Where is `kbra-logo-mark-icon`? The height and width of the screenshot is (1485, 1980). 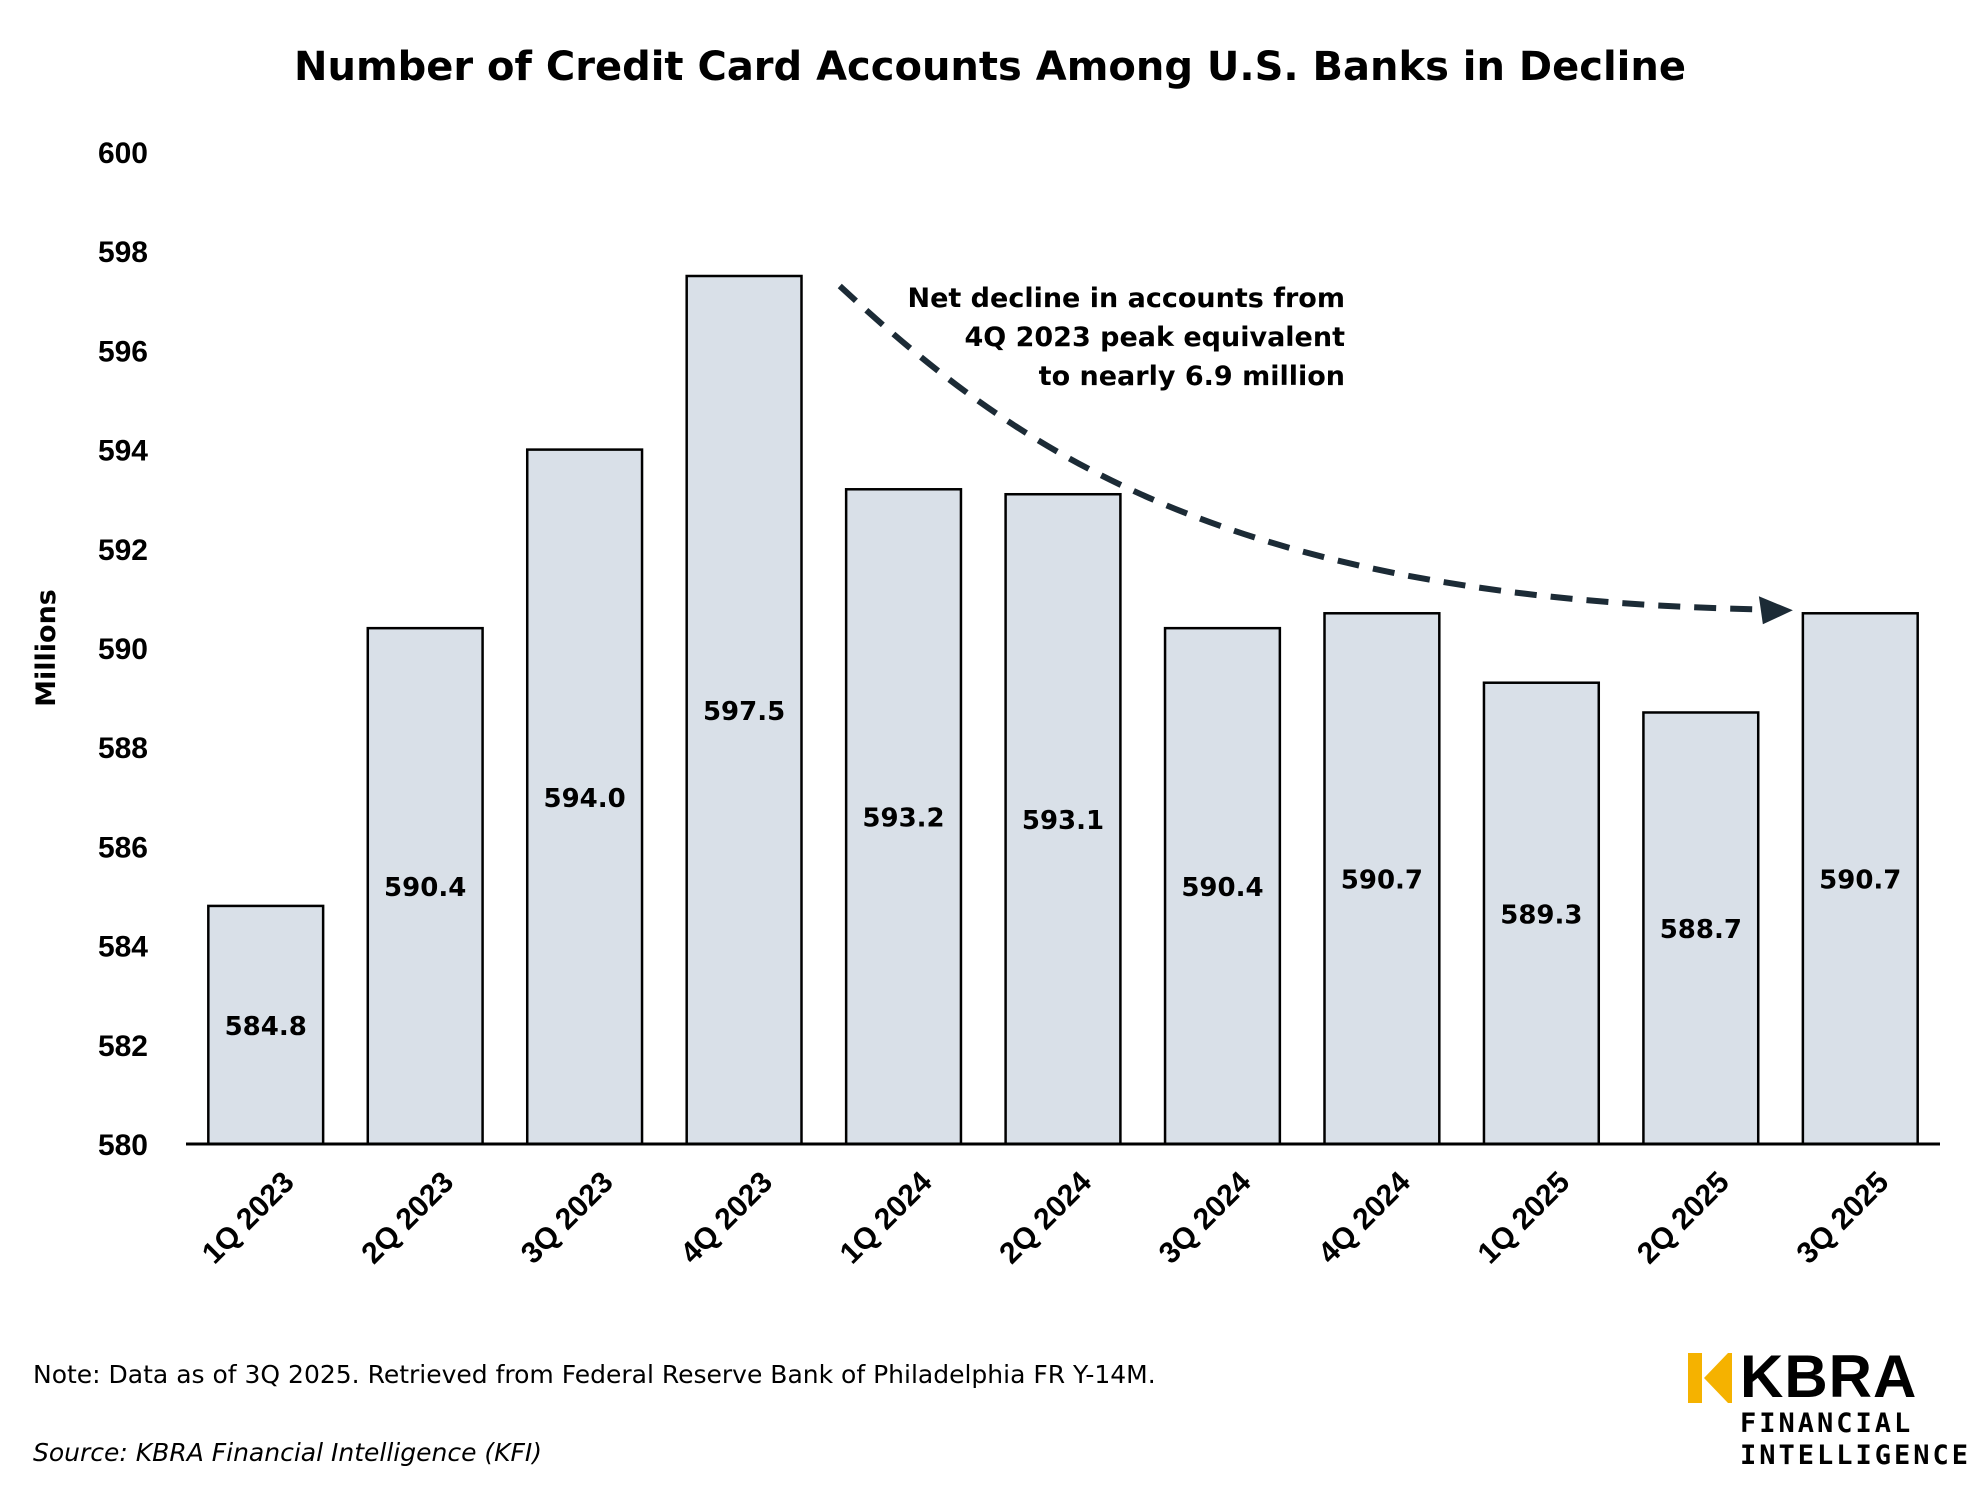 kbra-logo-mark-icon is located at coordinates (1710, 1378).